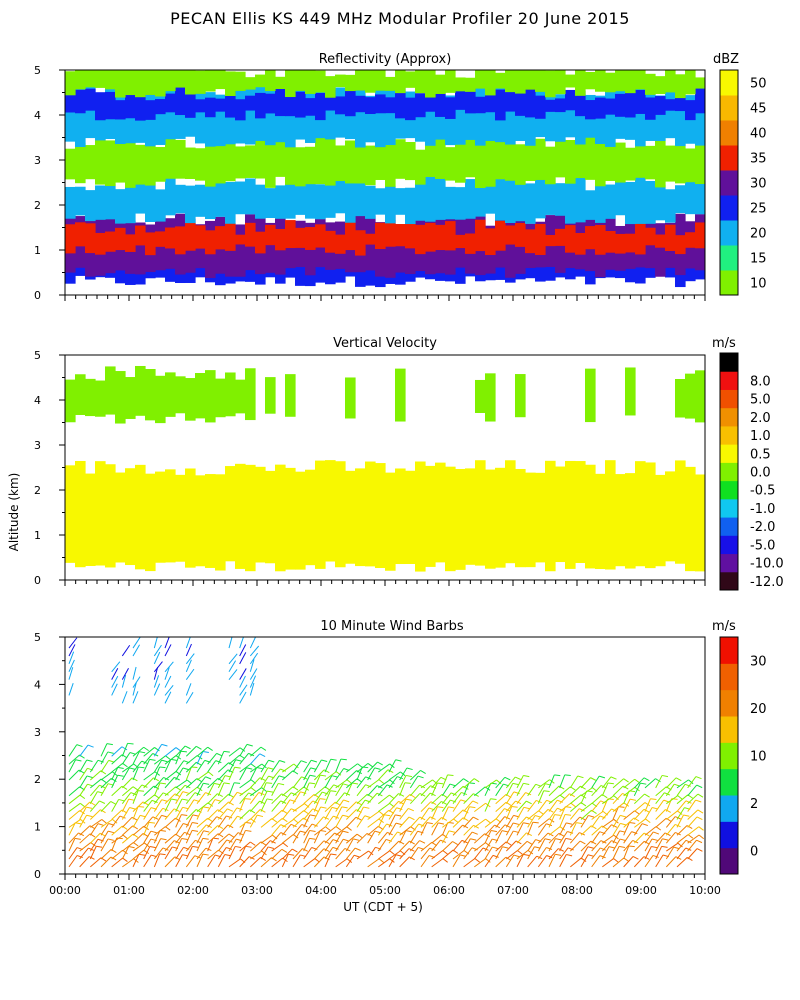  Describe the element at coordinates (37, 70) in the screenshot. I see `y-tick-label: 5` at that location.